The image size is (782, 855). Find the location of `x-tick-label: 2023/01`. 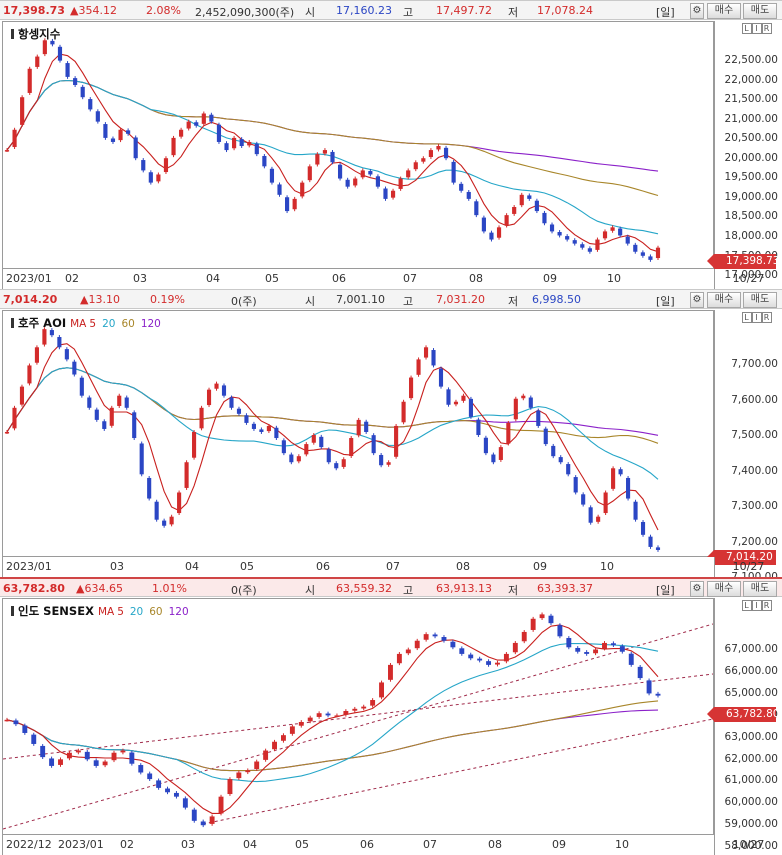

x-tick-label: 2023/01 is located at coordinates (29, 566).